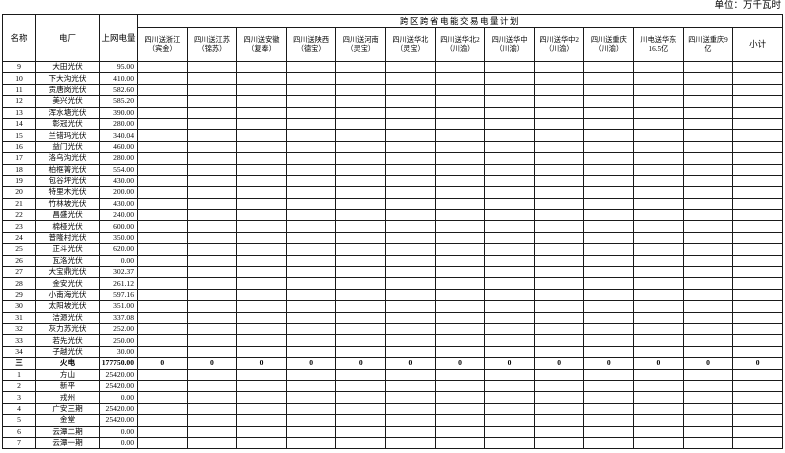  Describe the element at coordinates (392, 329) in the screenshot. I see `table-row: 32 灰力苏光伏 252.00` at that location.